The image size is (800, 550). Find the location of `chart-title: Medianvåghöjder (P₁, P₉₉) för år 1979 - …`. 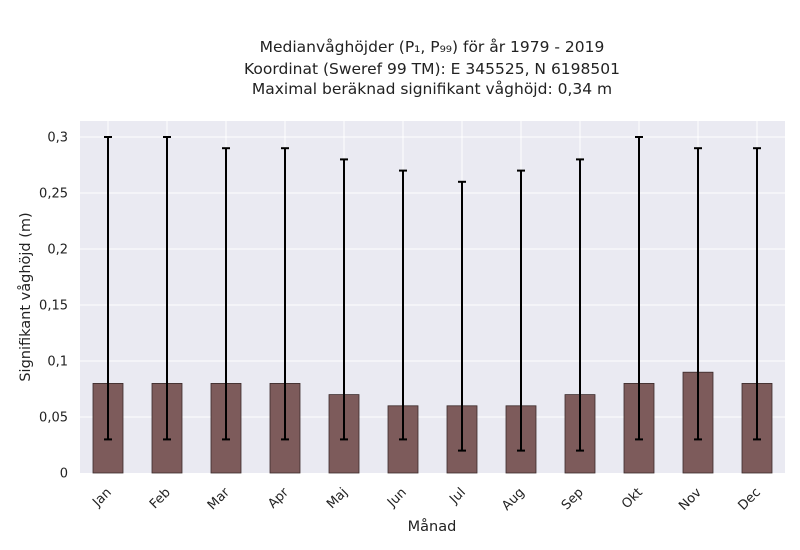

chart-title: Medianvåghöjder (P₁, P₉₉) för år 1979 - … is located at coordinates (432, 68).